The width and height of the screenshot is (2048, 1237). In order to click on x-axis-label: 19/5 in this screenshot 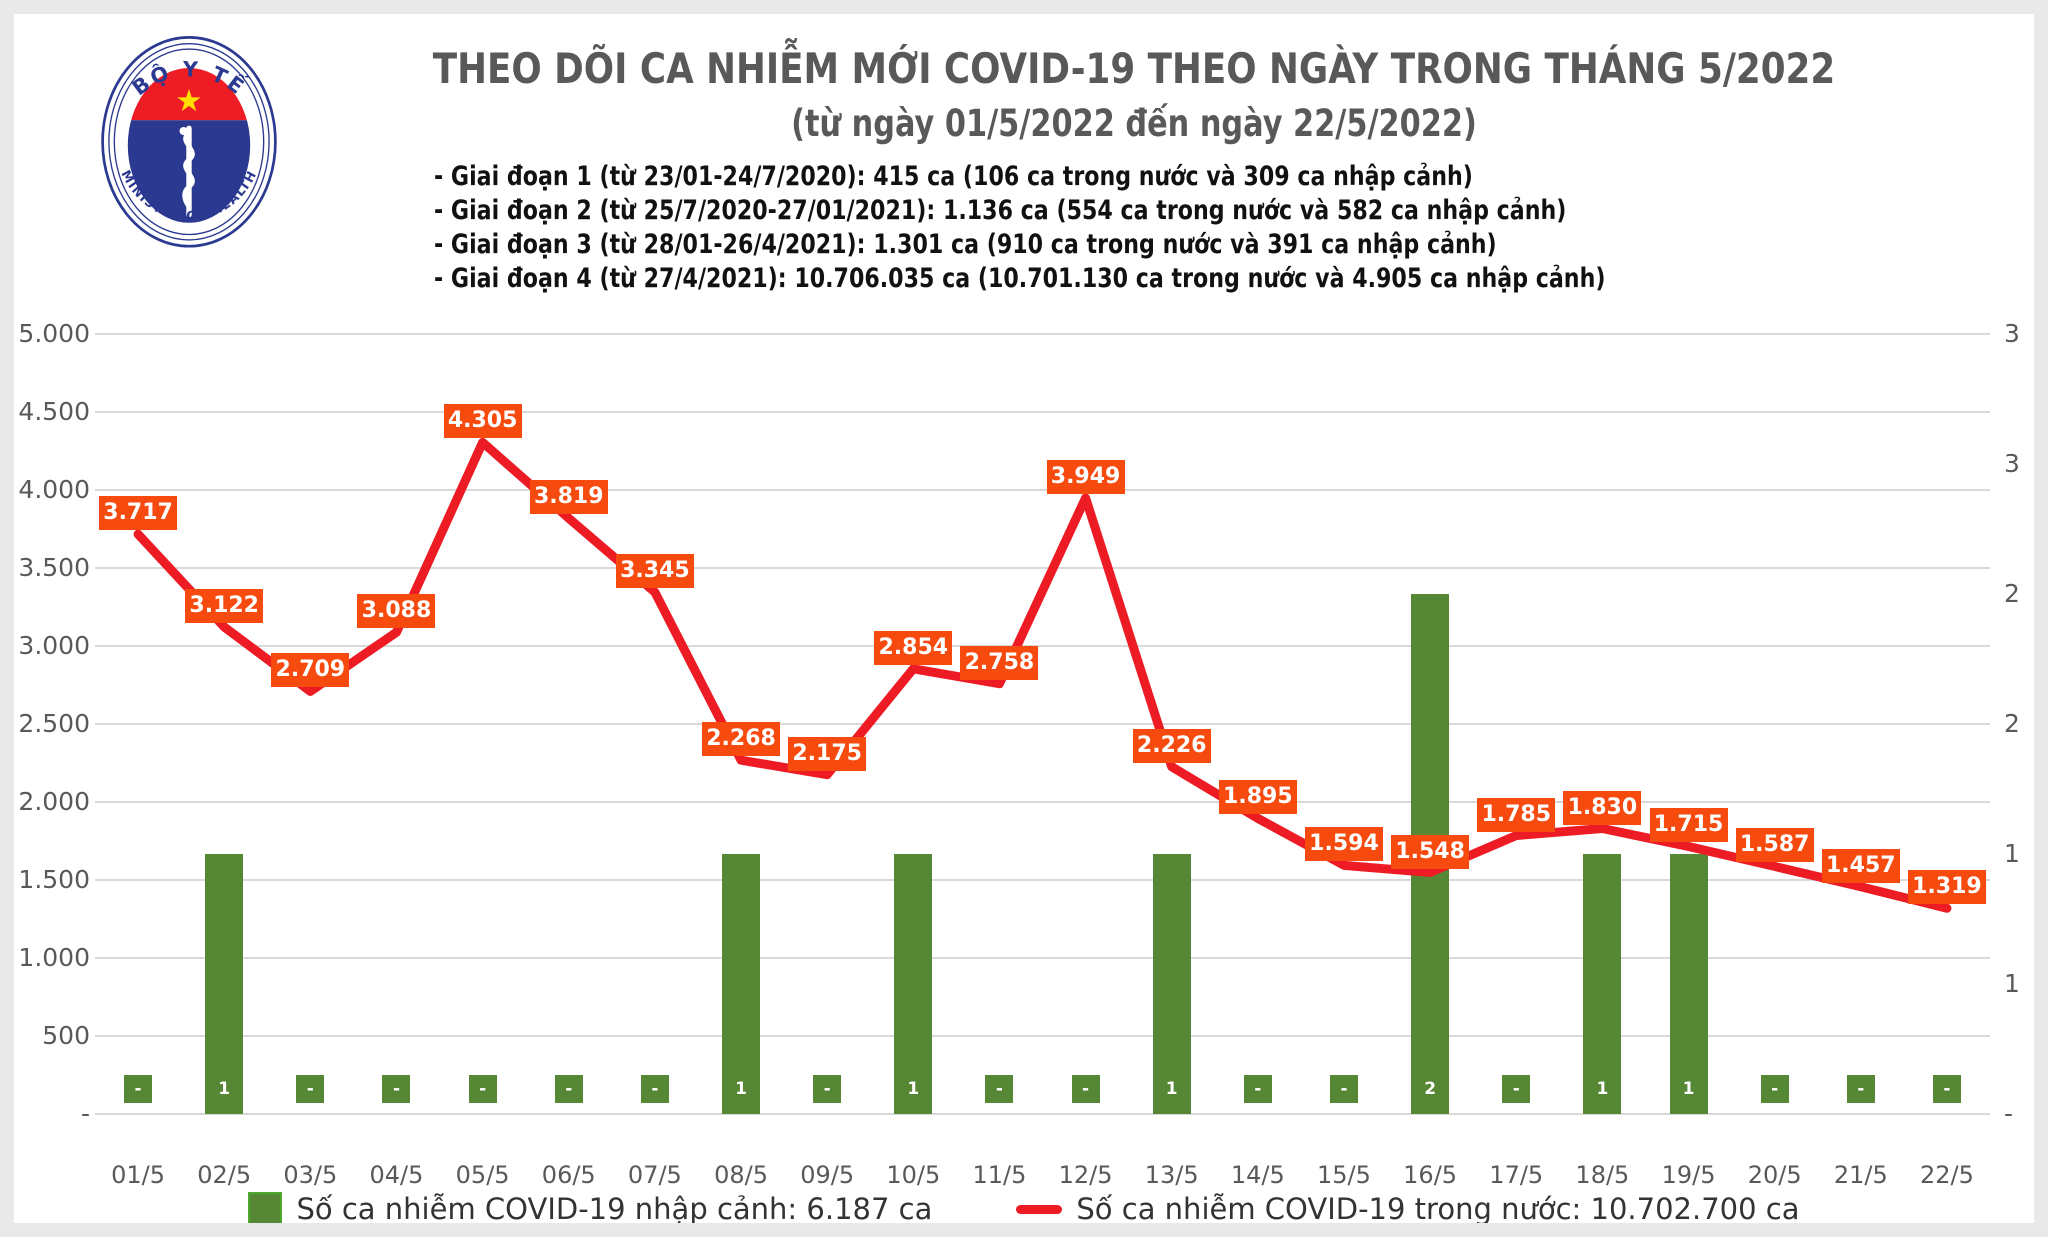, I will do `click(1688, 1175)`.